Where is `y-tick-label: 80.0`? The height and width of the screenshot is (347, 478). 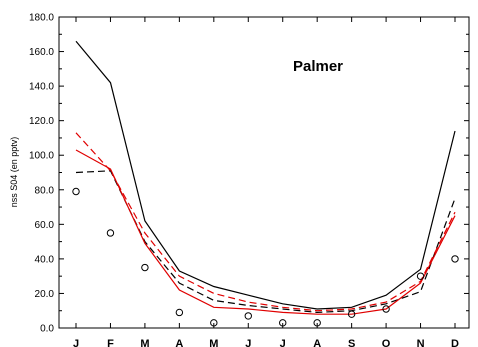
y-tick-label: 80.0 is located at coordinates (45, 190).